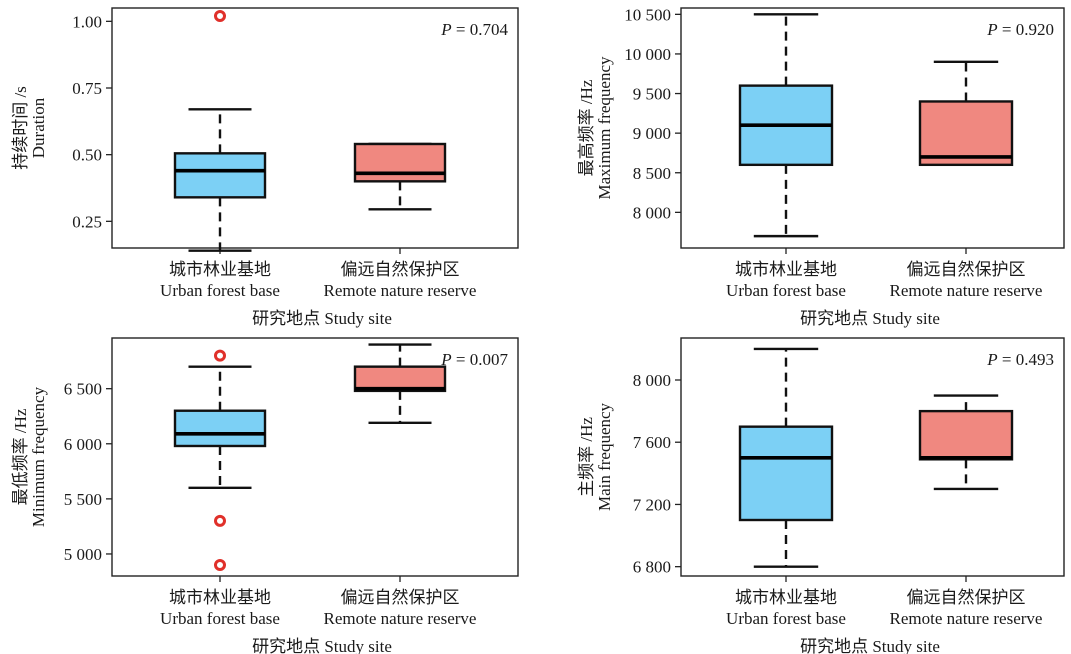  I want to click on p-value-label: P = 0.493, so click(1020, 359).